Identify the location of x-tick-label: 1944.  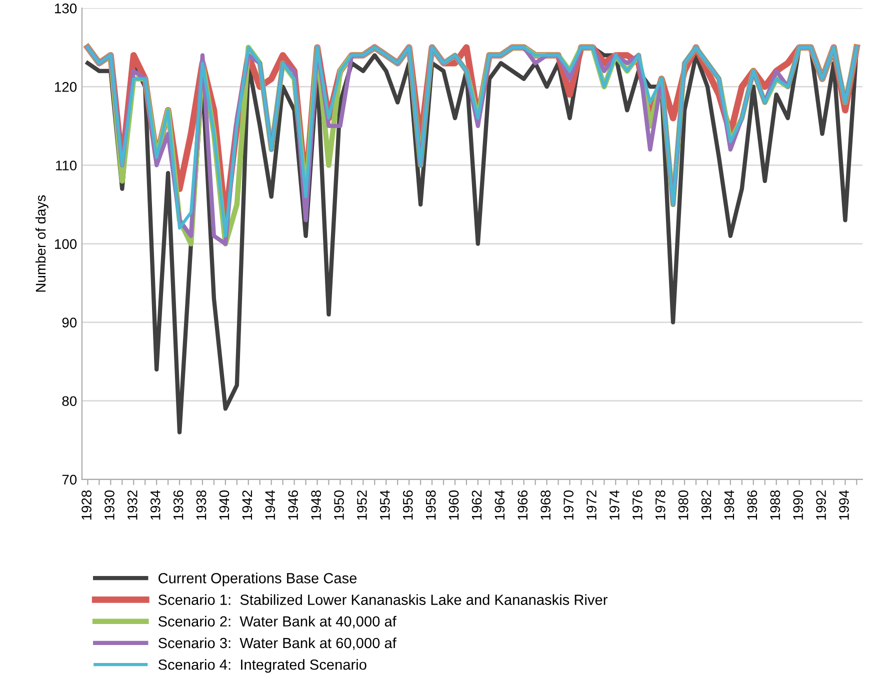
(270, 505).